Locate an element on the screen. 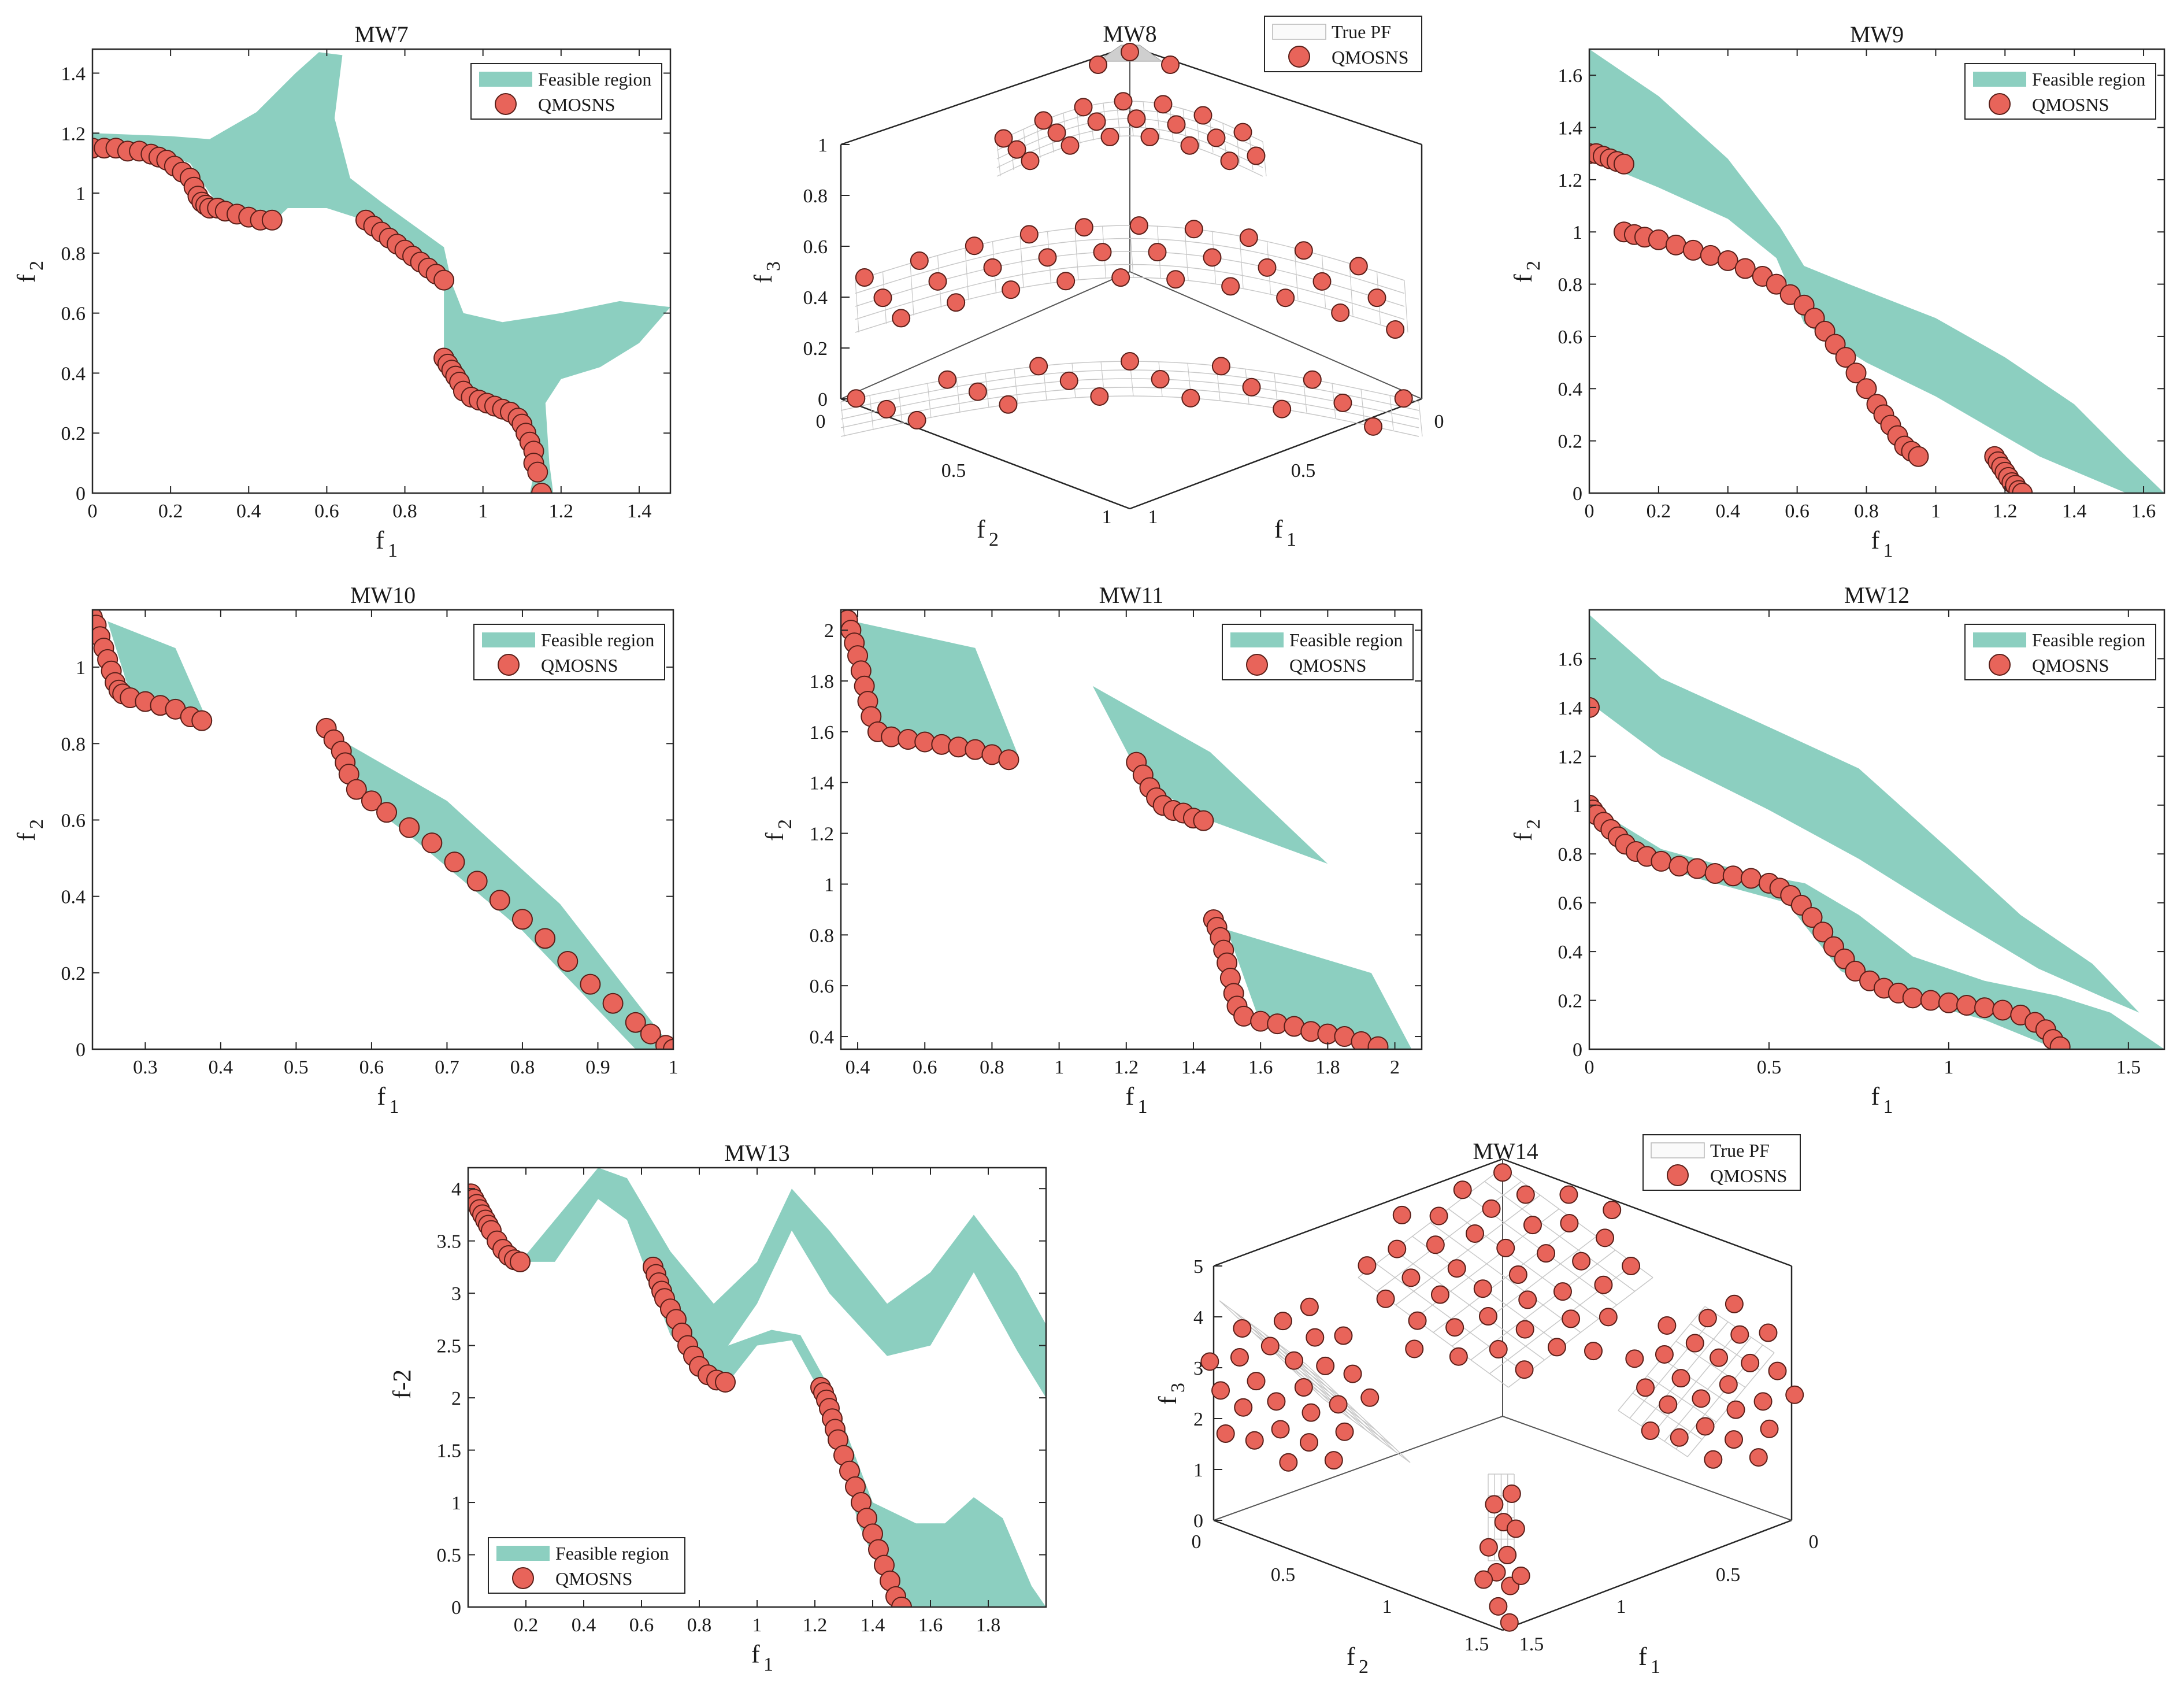 The width and height of the screenshot is (2184, 1703). mw12-ytick-label-9: 1.6 is located at coordinates (1570, 659).